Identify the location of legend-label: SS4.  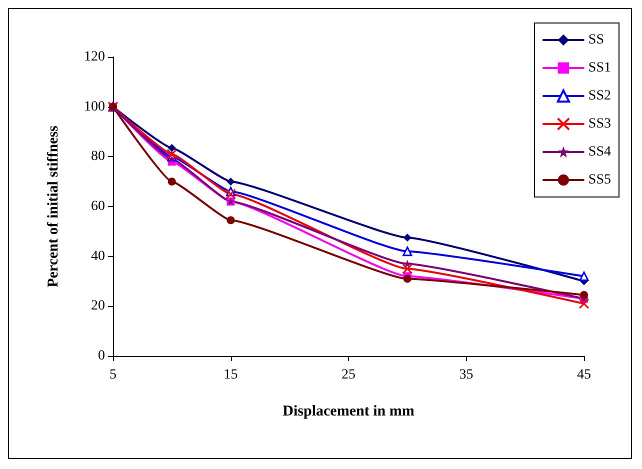
(600, 152).